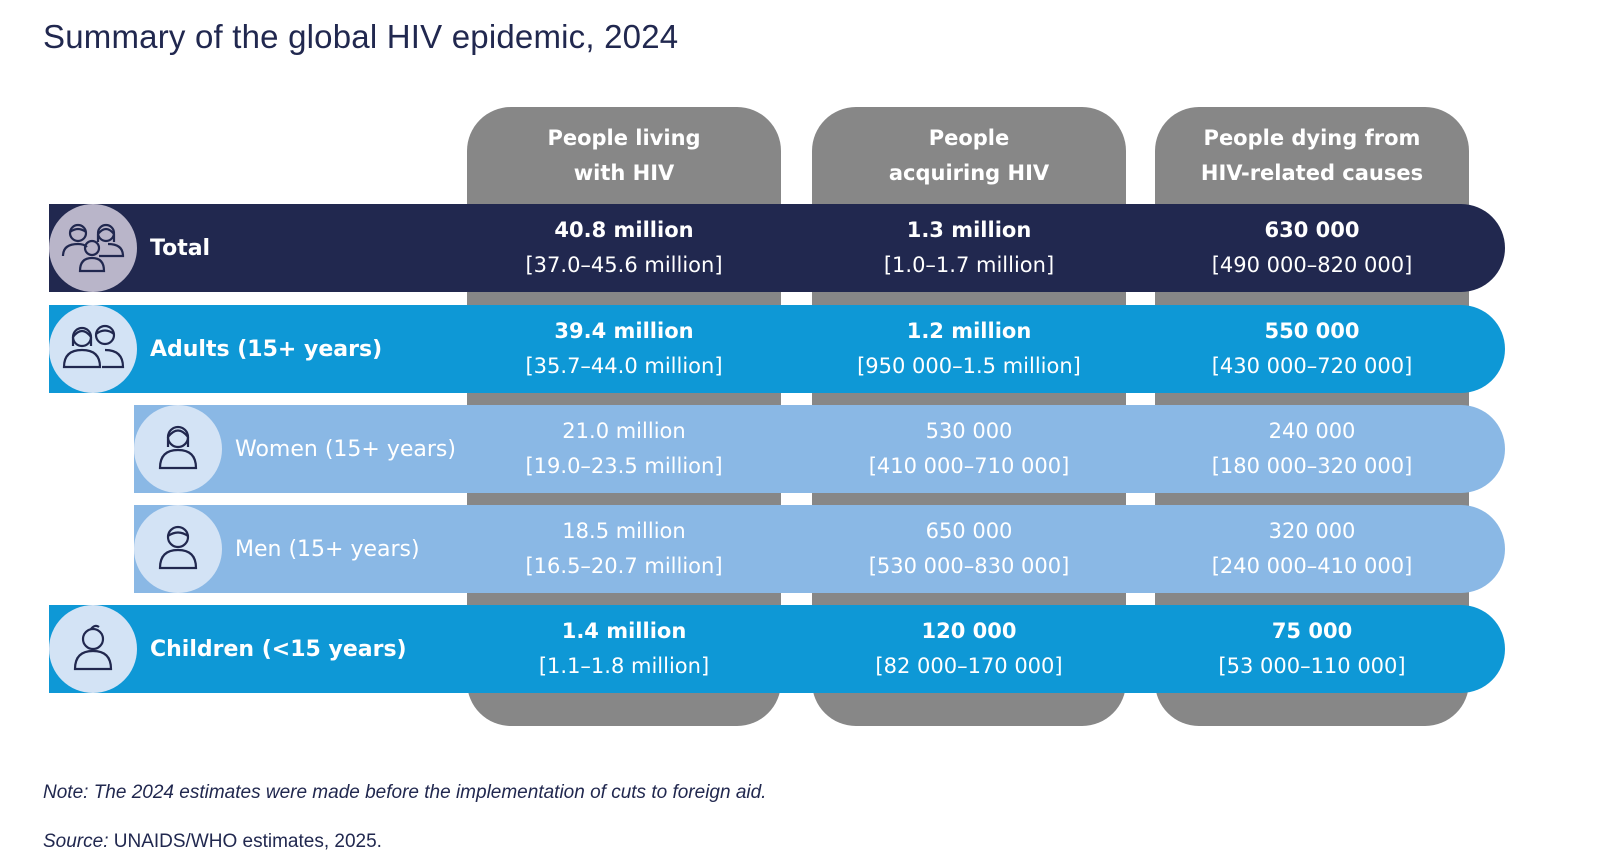 This screenshot has height=862, width=1611. What do you see at coordinates (266, 349) in the screenshot?
I see `row-label: Adults (15+ years)` at bounding box center [266, 349].